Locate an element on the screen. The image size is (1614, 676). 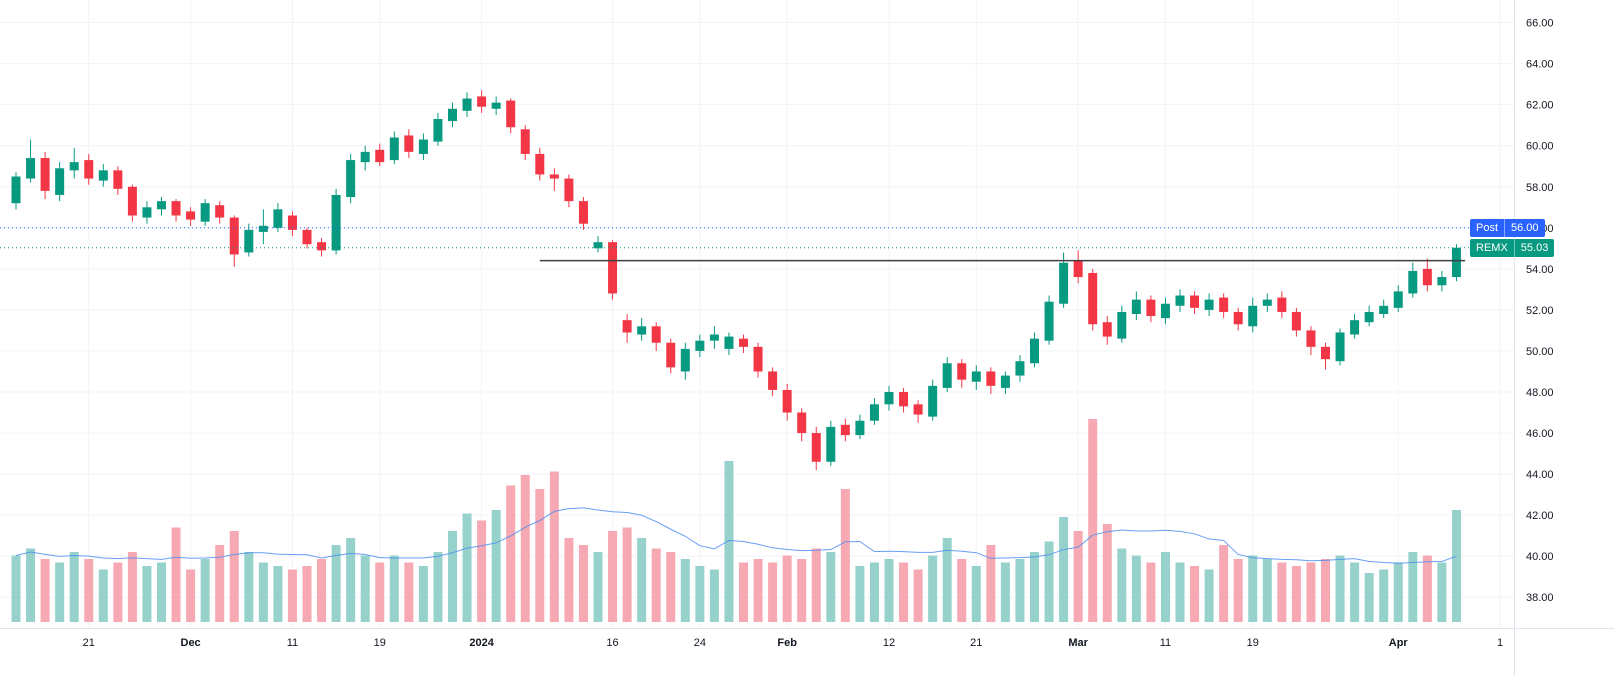
symbol-badge-value: 55.03 is located at coordinates (1534, 248).